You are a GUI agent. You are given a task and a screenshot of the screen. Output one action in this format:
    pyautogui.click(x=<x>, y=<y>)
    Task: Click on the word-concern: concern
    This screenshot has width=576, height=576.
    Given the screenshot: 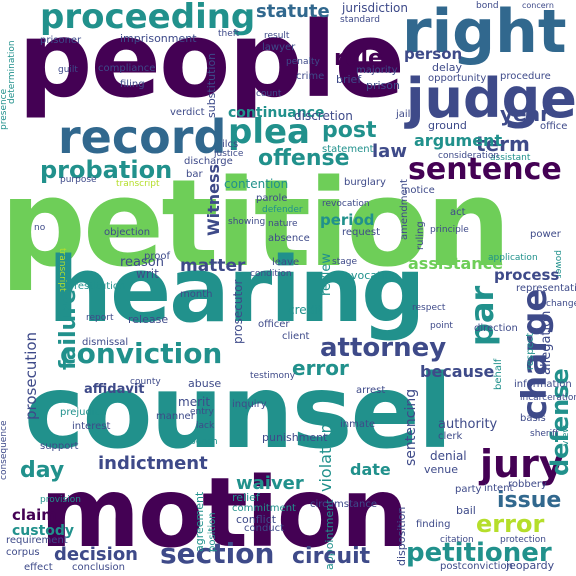 What is the action you would take?
    pyautogui.click(x=538, y=5)
    